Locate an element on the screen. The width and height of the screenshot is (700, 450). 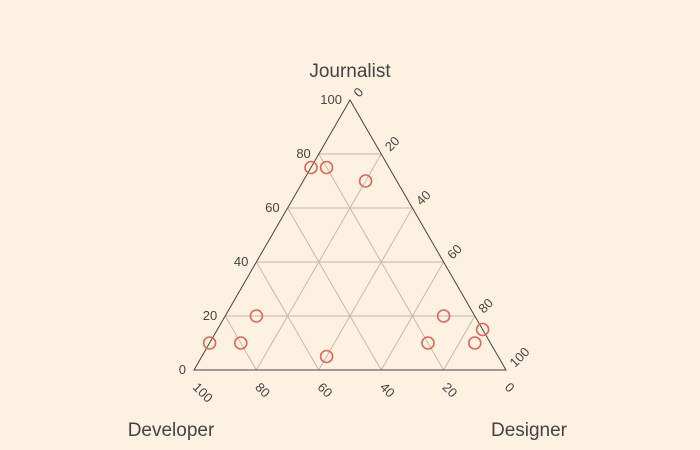
developer-tick-100: 100 is located at coordinates (203, 393).